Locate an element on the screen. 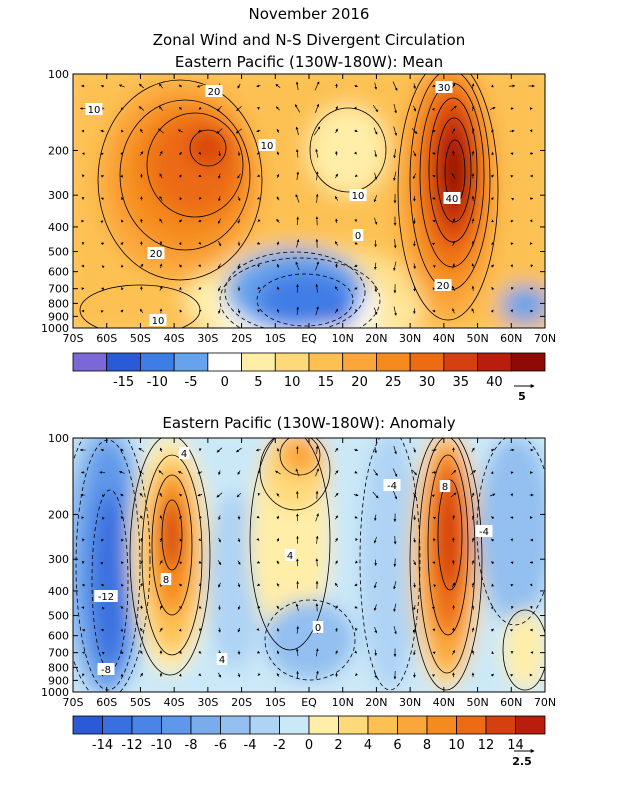 Image resolution: width=618 pixels, height=800 pixels. y-tick-label: 700 is located at coordinates (58, 289).